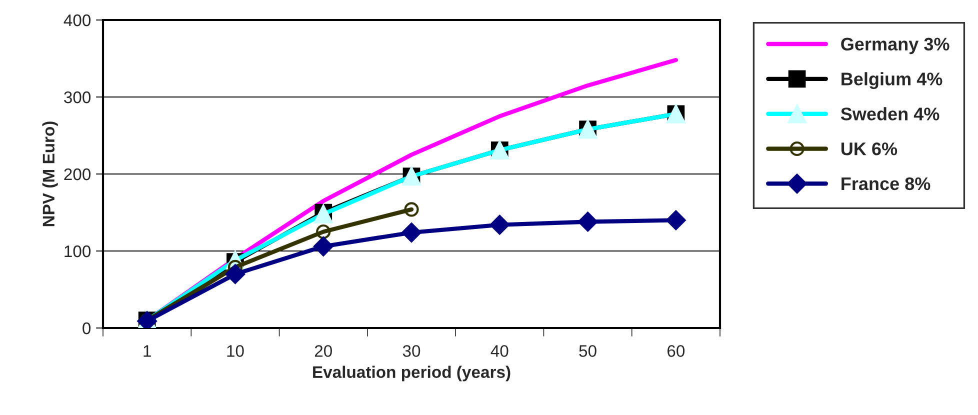 The width and height of the screenshot is (978, 415). Describe the element at coordinates (77, 97) in the screenshot. I see `y-tick-label: 300` at that location.